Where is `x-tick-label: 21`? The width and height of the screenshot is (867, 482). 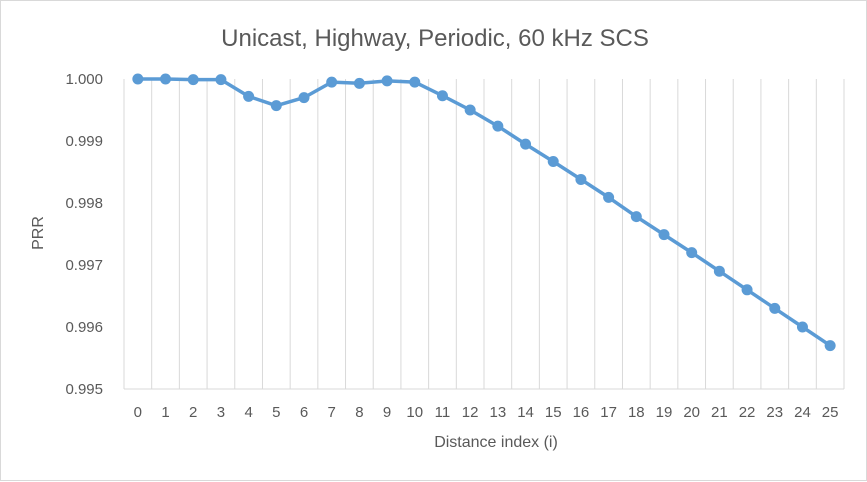 x-tick-label: 21 is located at coordinates (719, 412).